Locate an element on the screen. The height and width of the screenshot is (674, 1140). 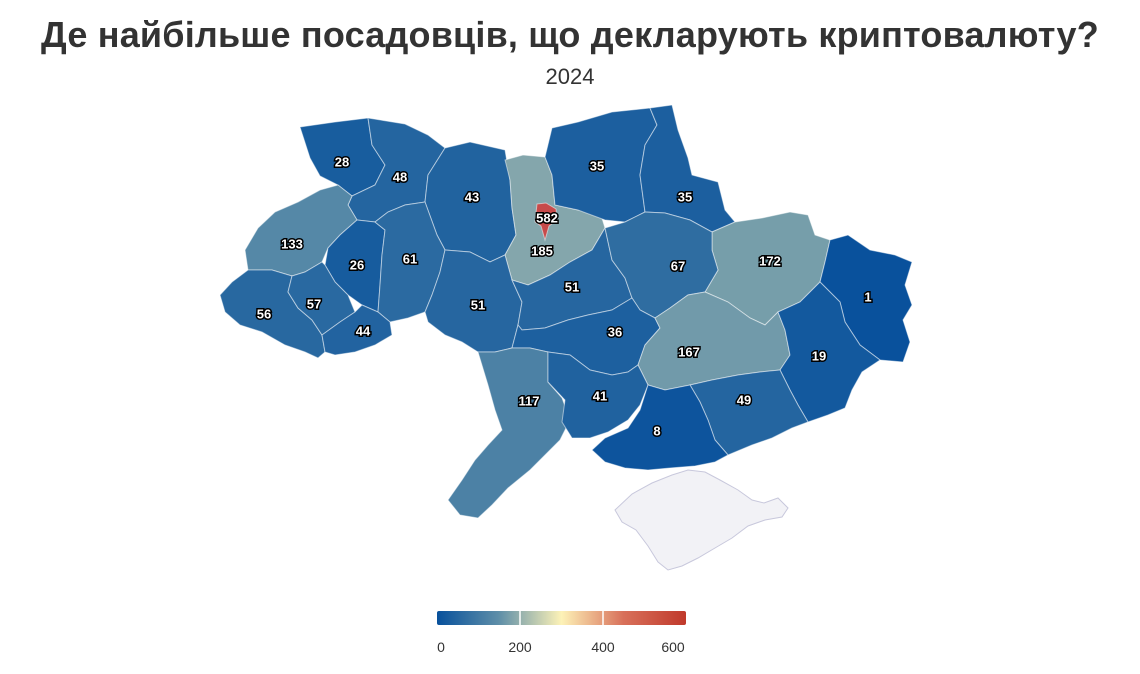
region-kyiv-city is located at coordinates (546, 222).